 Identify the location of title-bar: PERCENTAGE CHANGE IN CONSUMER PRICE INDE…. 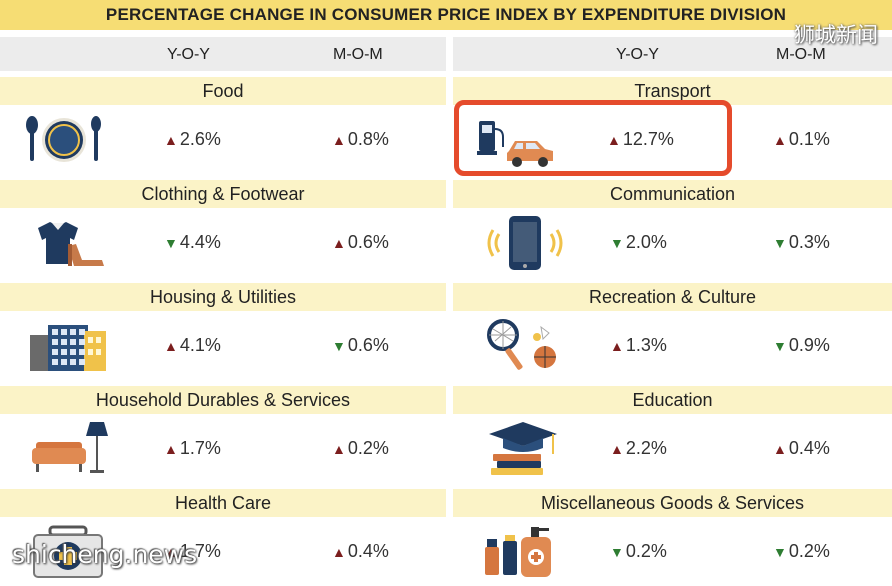
(446, 15).